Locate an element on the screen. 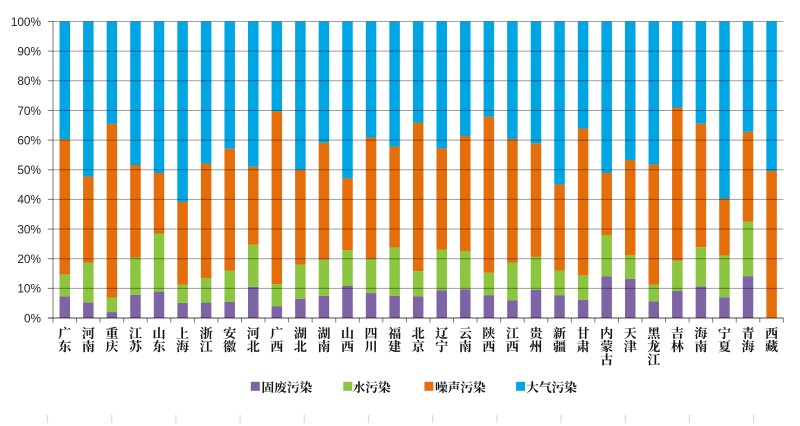  svg-text: 60% is located at coordinates (29, 140).